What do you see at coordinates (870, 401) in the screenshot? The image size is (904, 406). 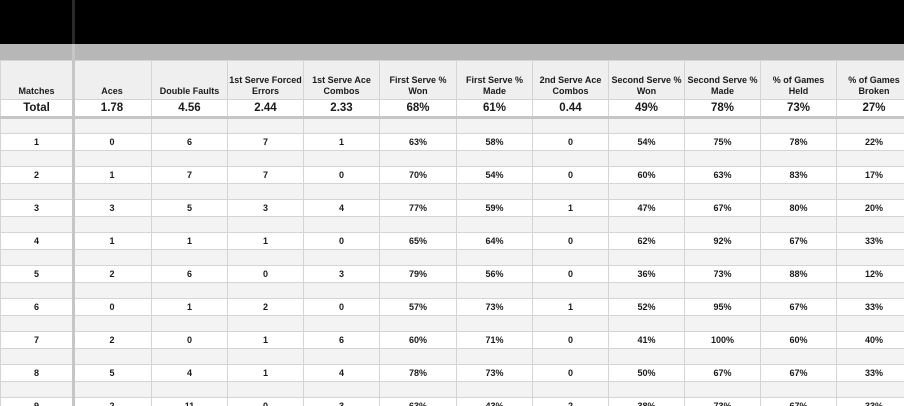 I see `cell-pct-of-games-broken: 33%` at bounding box center [870, 401].